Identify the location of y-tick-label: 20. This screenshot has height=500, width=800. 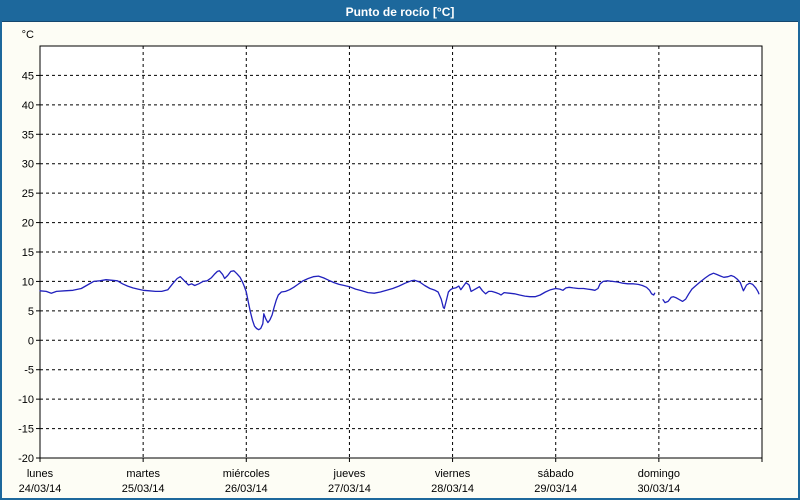
(28, 224).